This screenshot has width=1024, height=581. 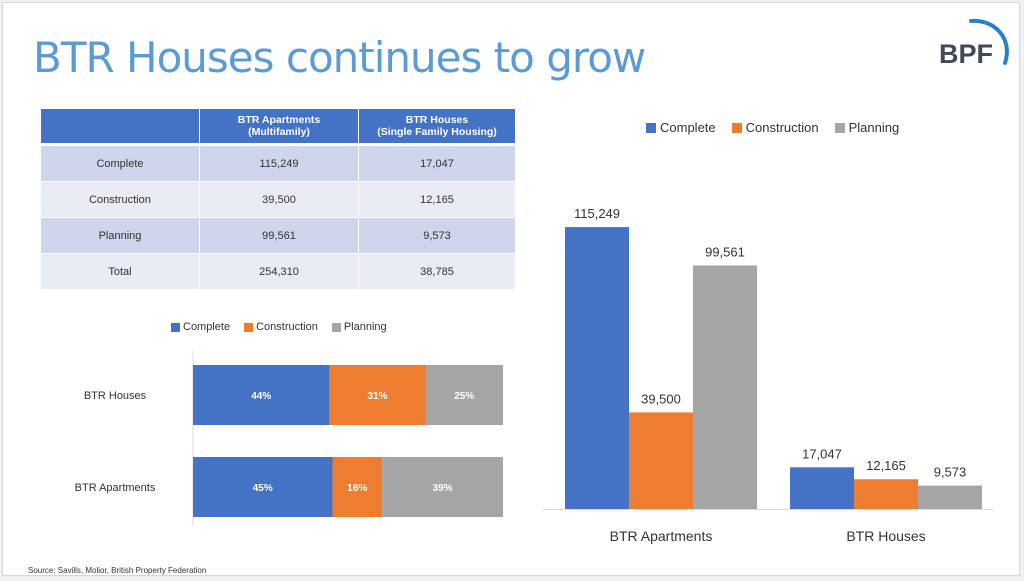 What do you see at coordinates (339, 57) in the screenshot?
I see `slide-title: BTR Houses continues to grow` at bounding box center [339, 57].